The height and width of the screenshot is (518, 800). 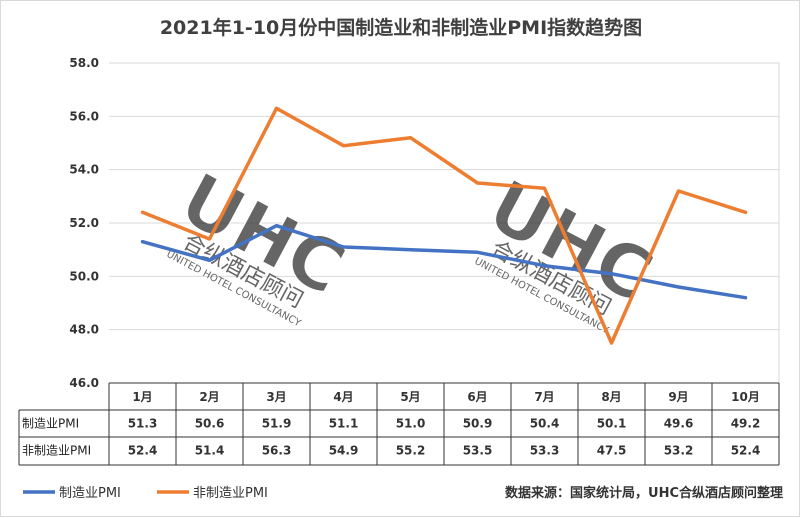 I want to click on source-note: 数据来源：国家统计局，UHC合纵酒店顾问整理, so click(x=644, y=493).